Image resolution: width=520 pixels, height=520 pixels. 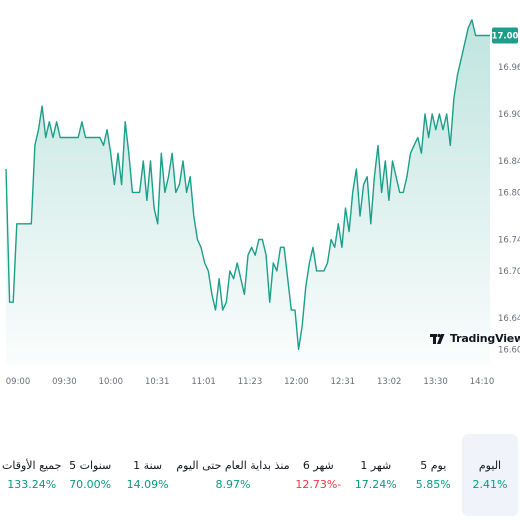 What do you see at coordinates (343, 382) in the screenshot?
I see `x-tick-label: 12:31` at bounding box center [343, 382].